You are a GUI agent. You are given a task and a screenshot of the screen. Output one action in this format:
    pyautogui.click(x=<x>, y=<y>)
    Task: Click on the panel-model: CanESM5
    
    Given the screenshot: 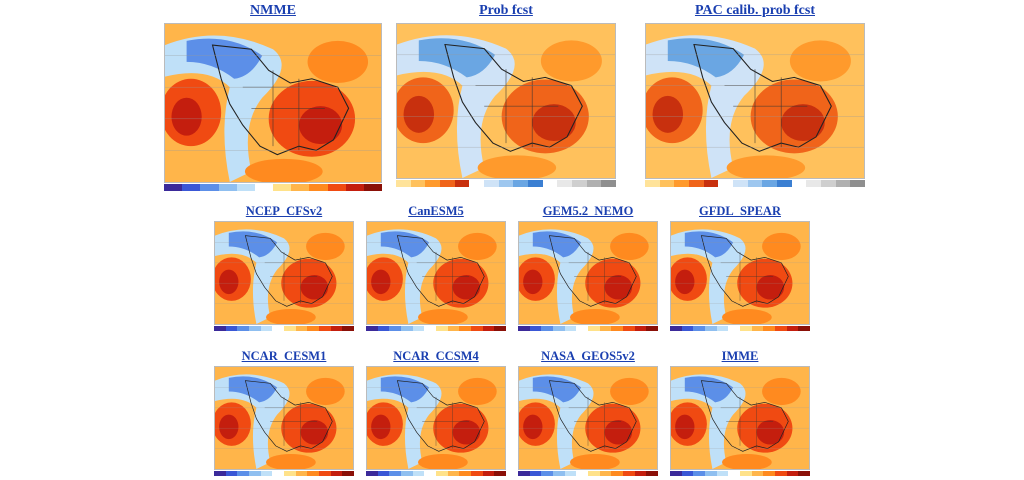 What is the action you would take?
    pyautogui.click(x=436, y=269)
    